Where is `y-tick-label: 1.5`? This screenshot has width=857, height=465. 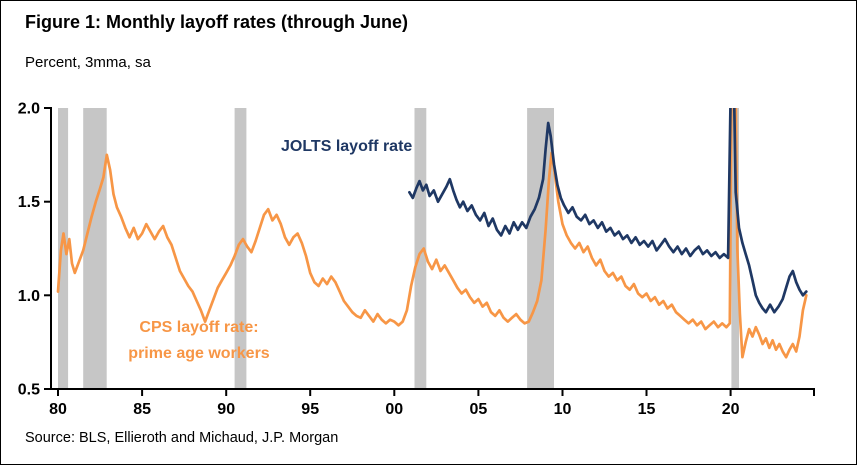
y-tick-label: 1.5 is located at coordinates (29, 202).